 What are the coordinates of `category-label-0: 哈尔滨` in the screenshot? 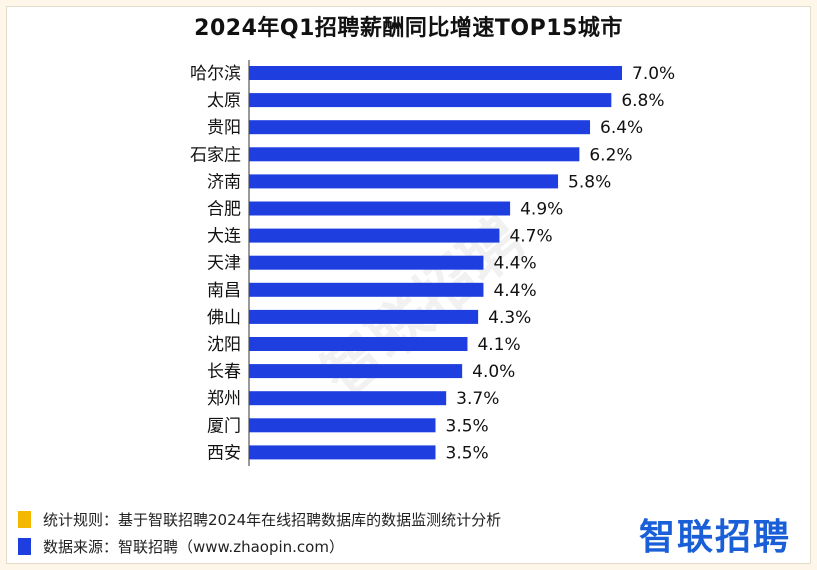 It's located at (215, 74).